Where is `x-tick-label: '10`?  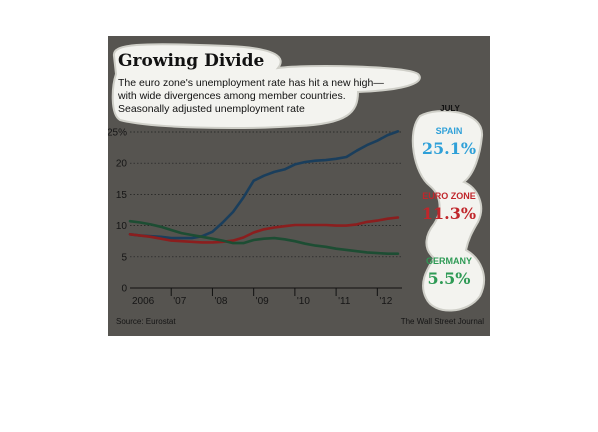
x-tick-label: '10 is located at coordinates (303, 301).